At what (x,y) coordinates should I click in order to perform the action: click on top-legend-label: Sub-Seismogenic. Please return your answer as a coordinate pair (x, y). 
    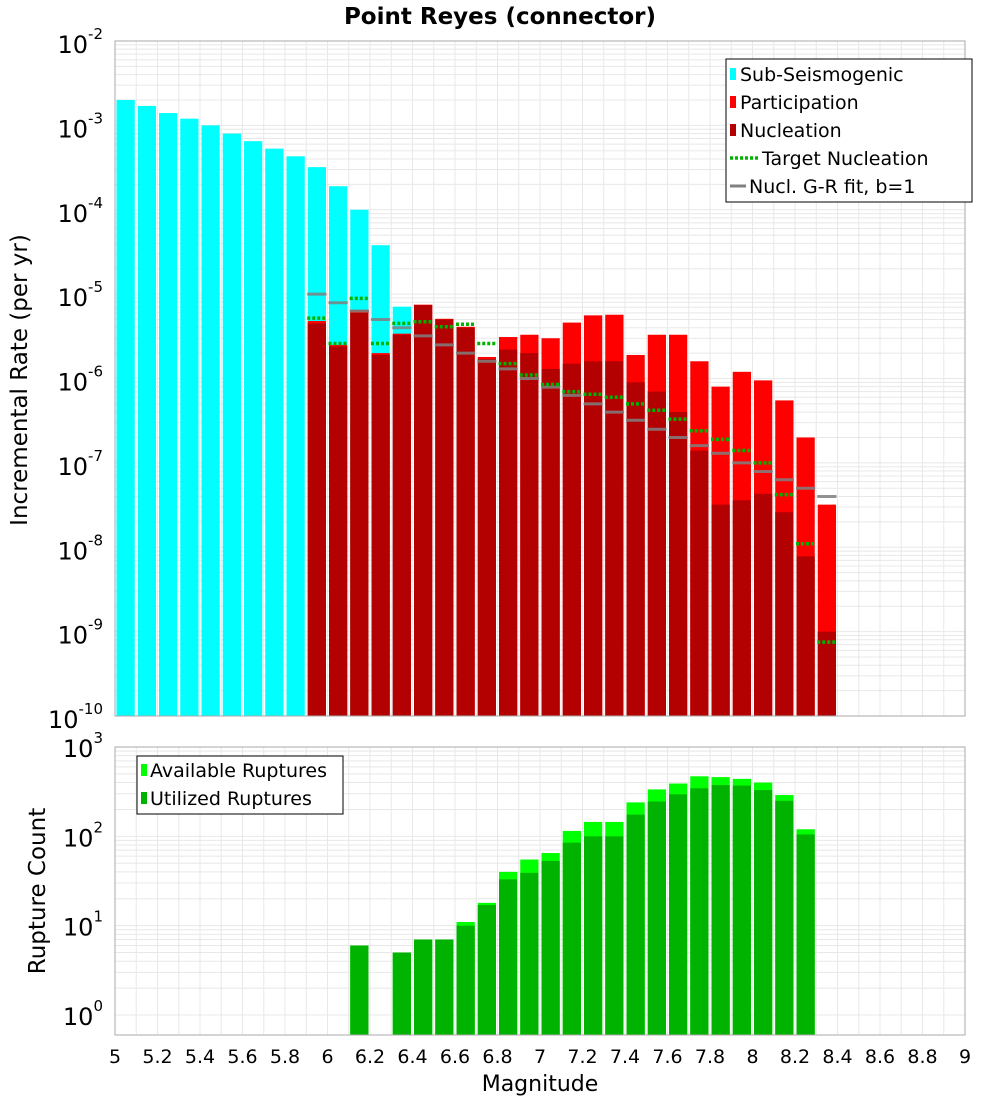
    Looking at the image, I should click on (822, 75).